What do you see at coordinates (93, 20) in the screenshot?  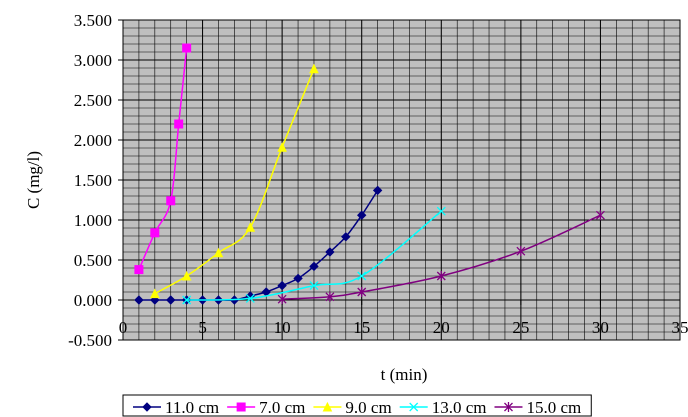 I see `y-tick-label: 3.500` at bounding box center [93, 20].